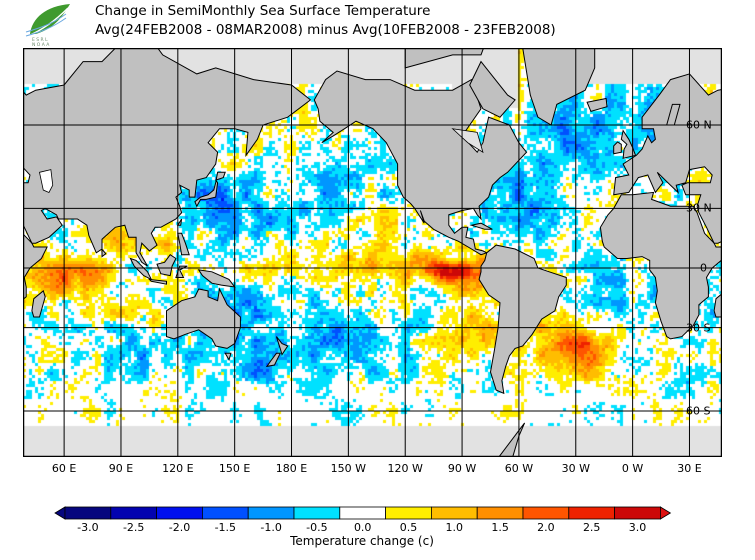 The height and width of the screenshot is (560, 755). I want to click on colorbar-tick-label: -0.5, so click(317, 527).